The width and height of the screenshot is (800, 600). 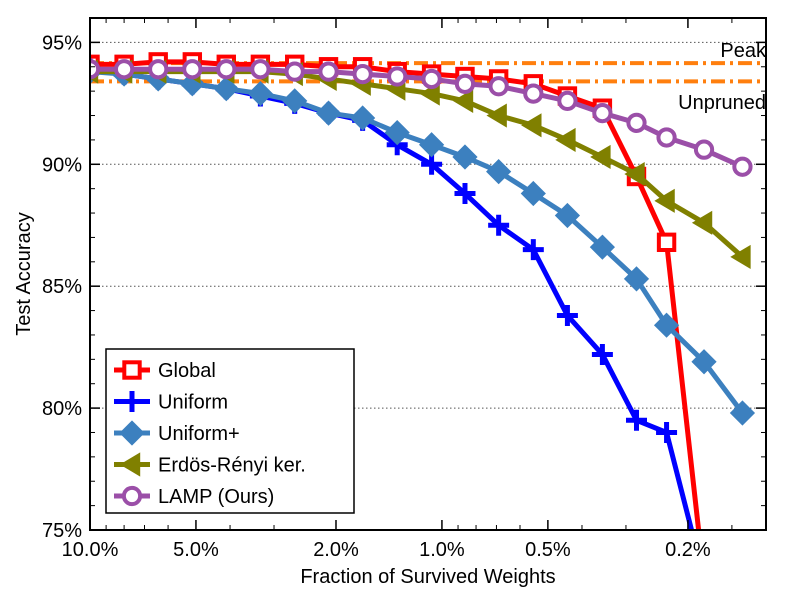 What do you see at coordinates (24, 273) in the screenshot?
I see `y-axis-title: Test Accuracy` at bounding box center [24, 273].